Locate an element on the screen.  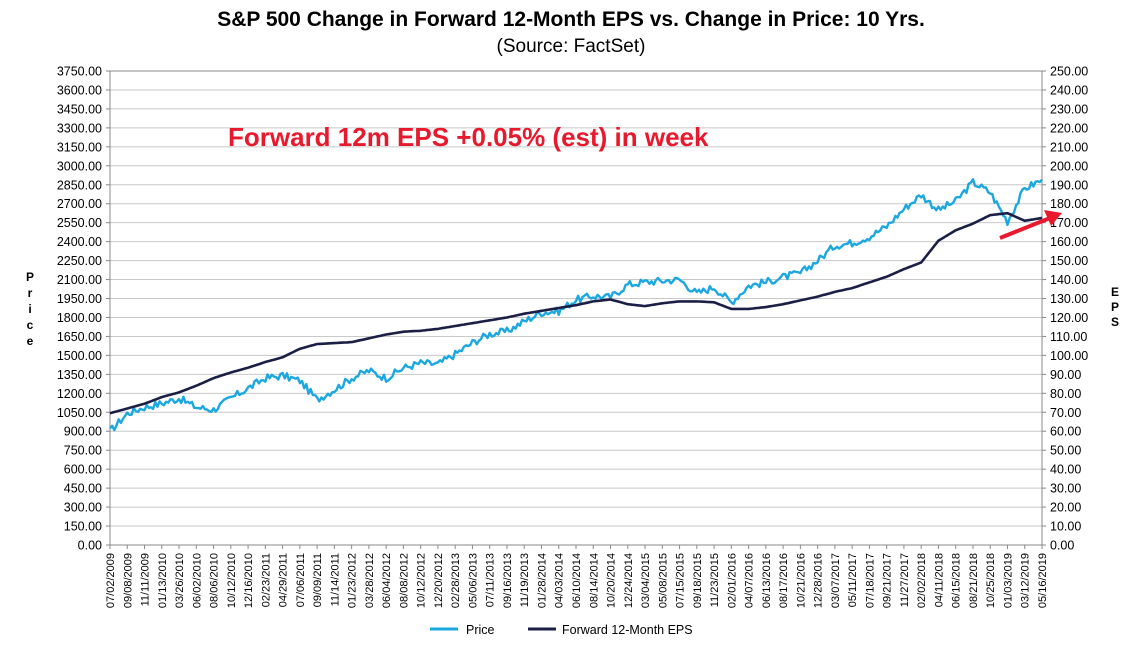
y2-tick-label: 150.00 is located at coordinates (1069, 261).